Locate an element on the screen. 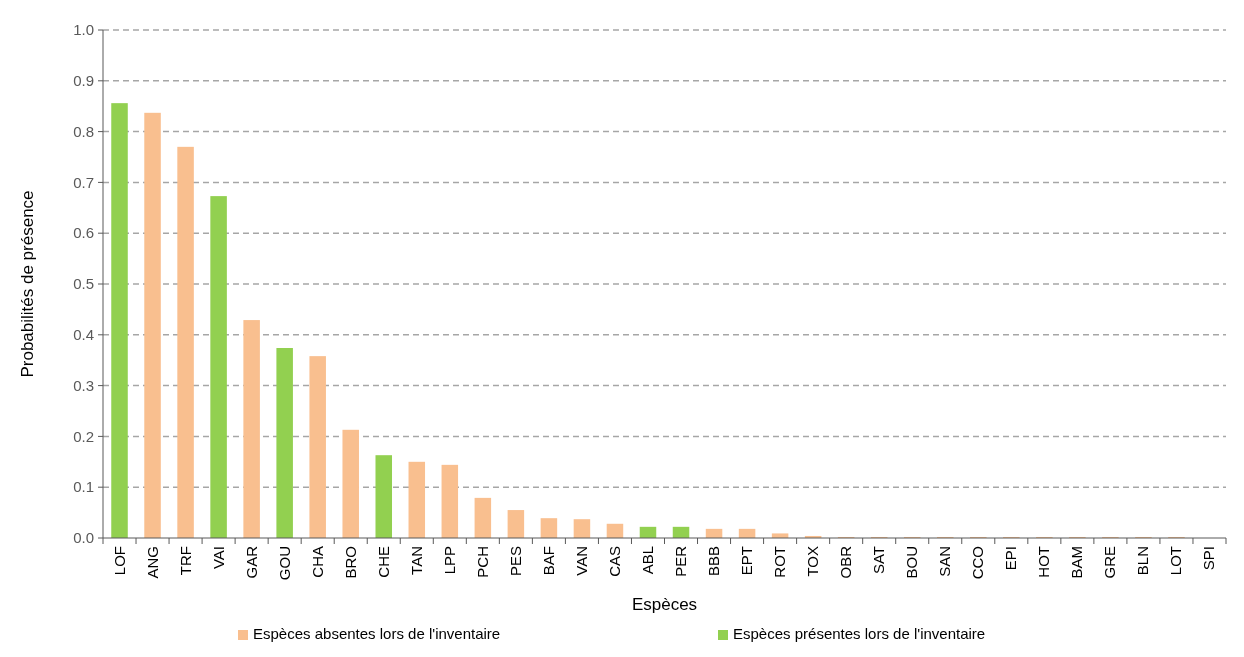 This screenshot has height=657, width=1244. x-tick-label: BOU is located at coordinates (912, 562).